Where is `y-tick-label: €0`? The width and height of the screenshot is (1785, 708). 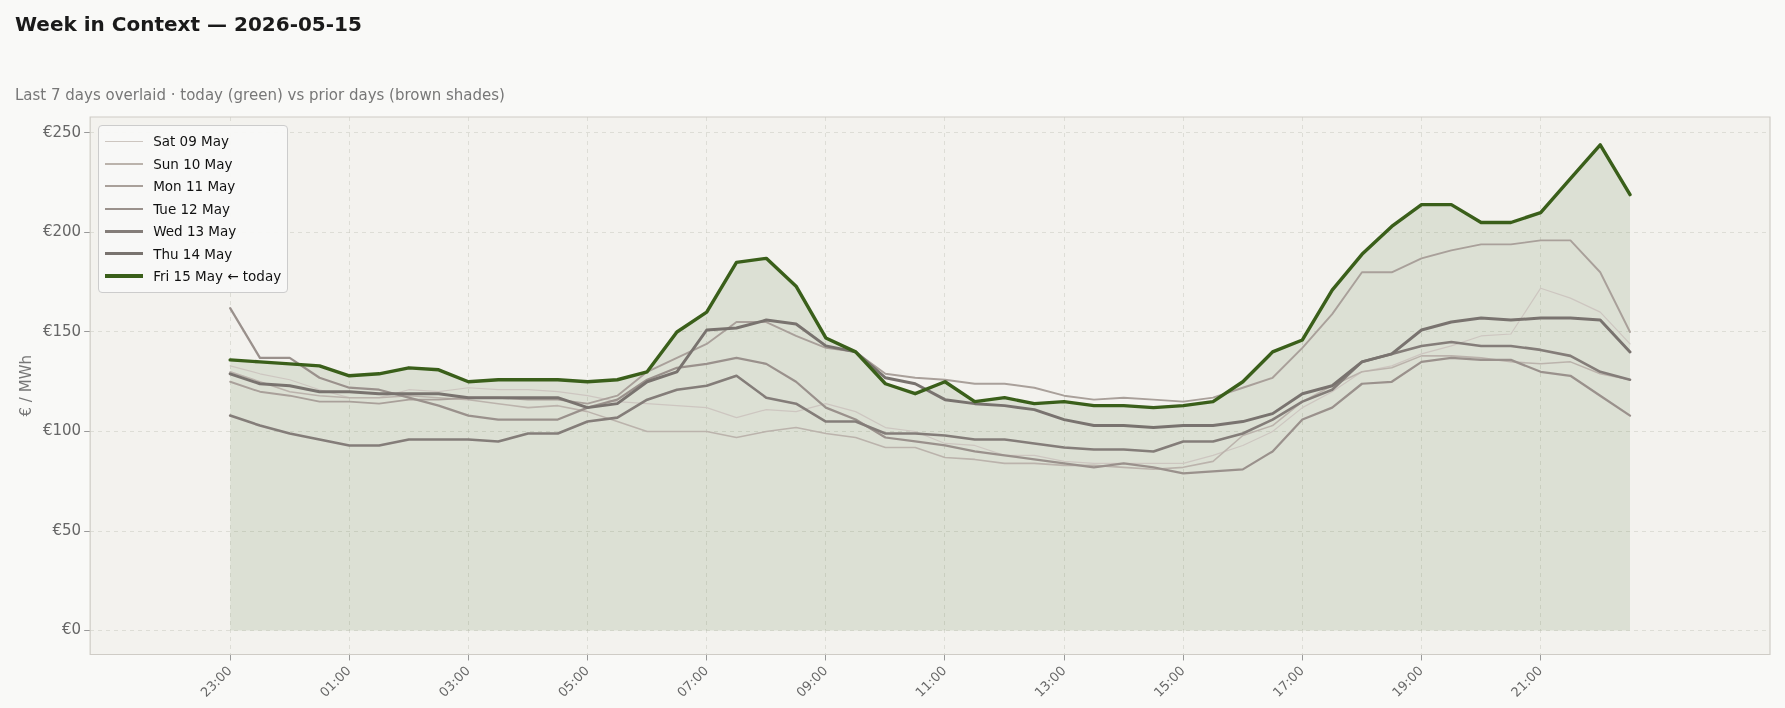
y-tick-label: €0 is located at coordinates (72, 629).